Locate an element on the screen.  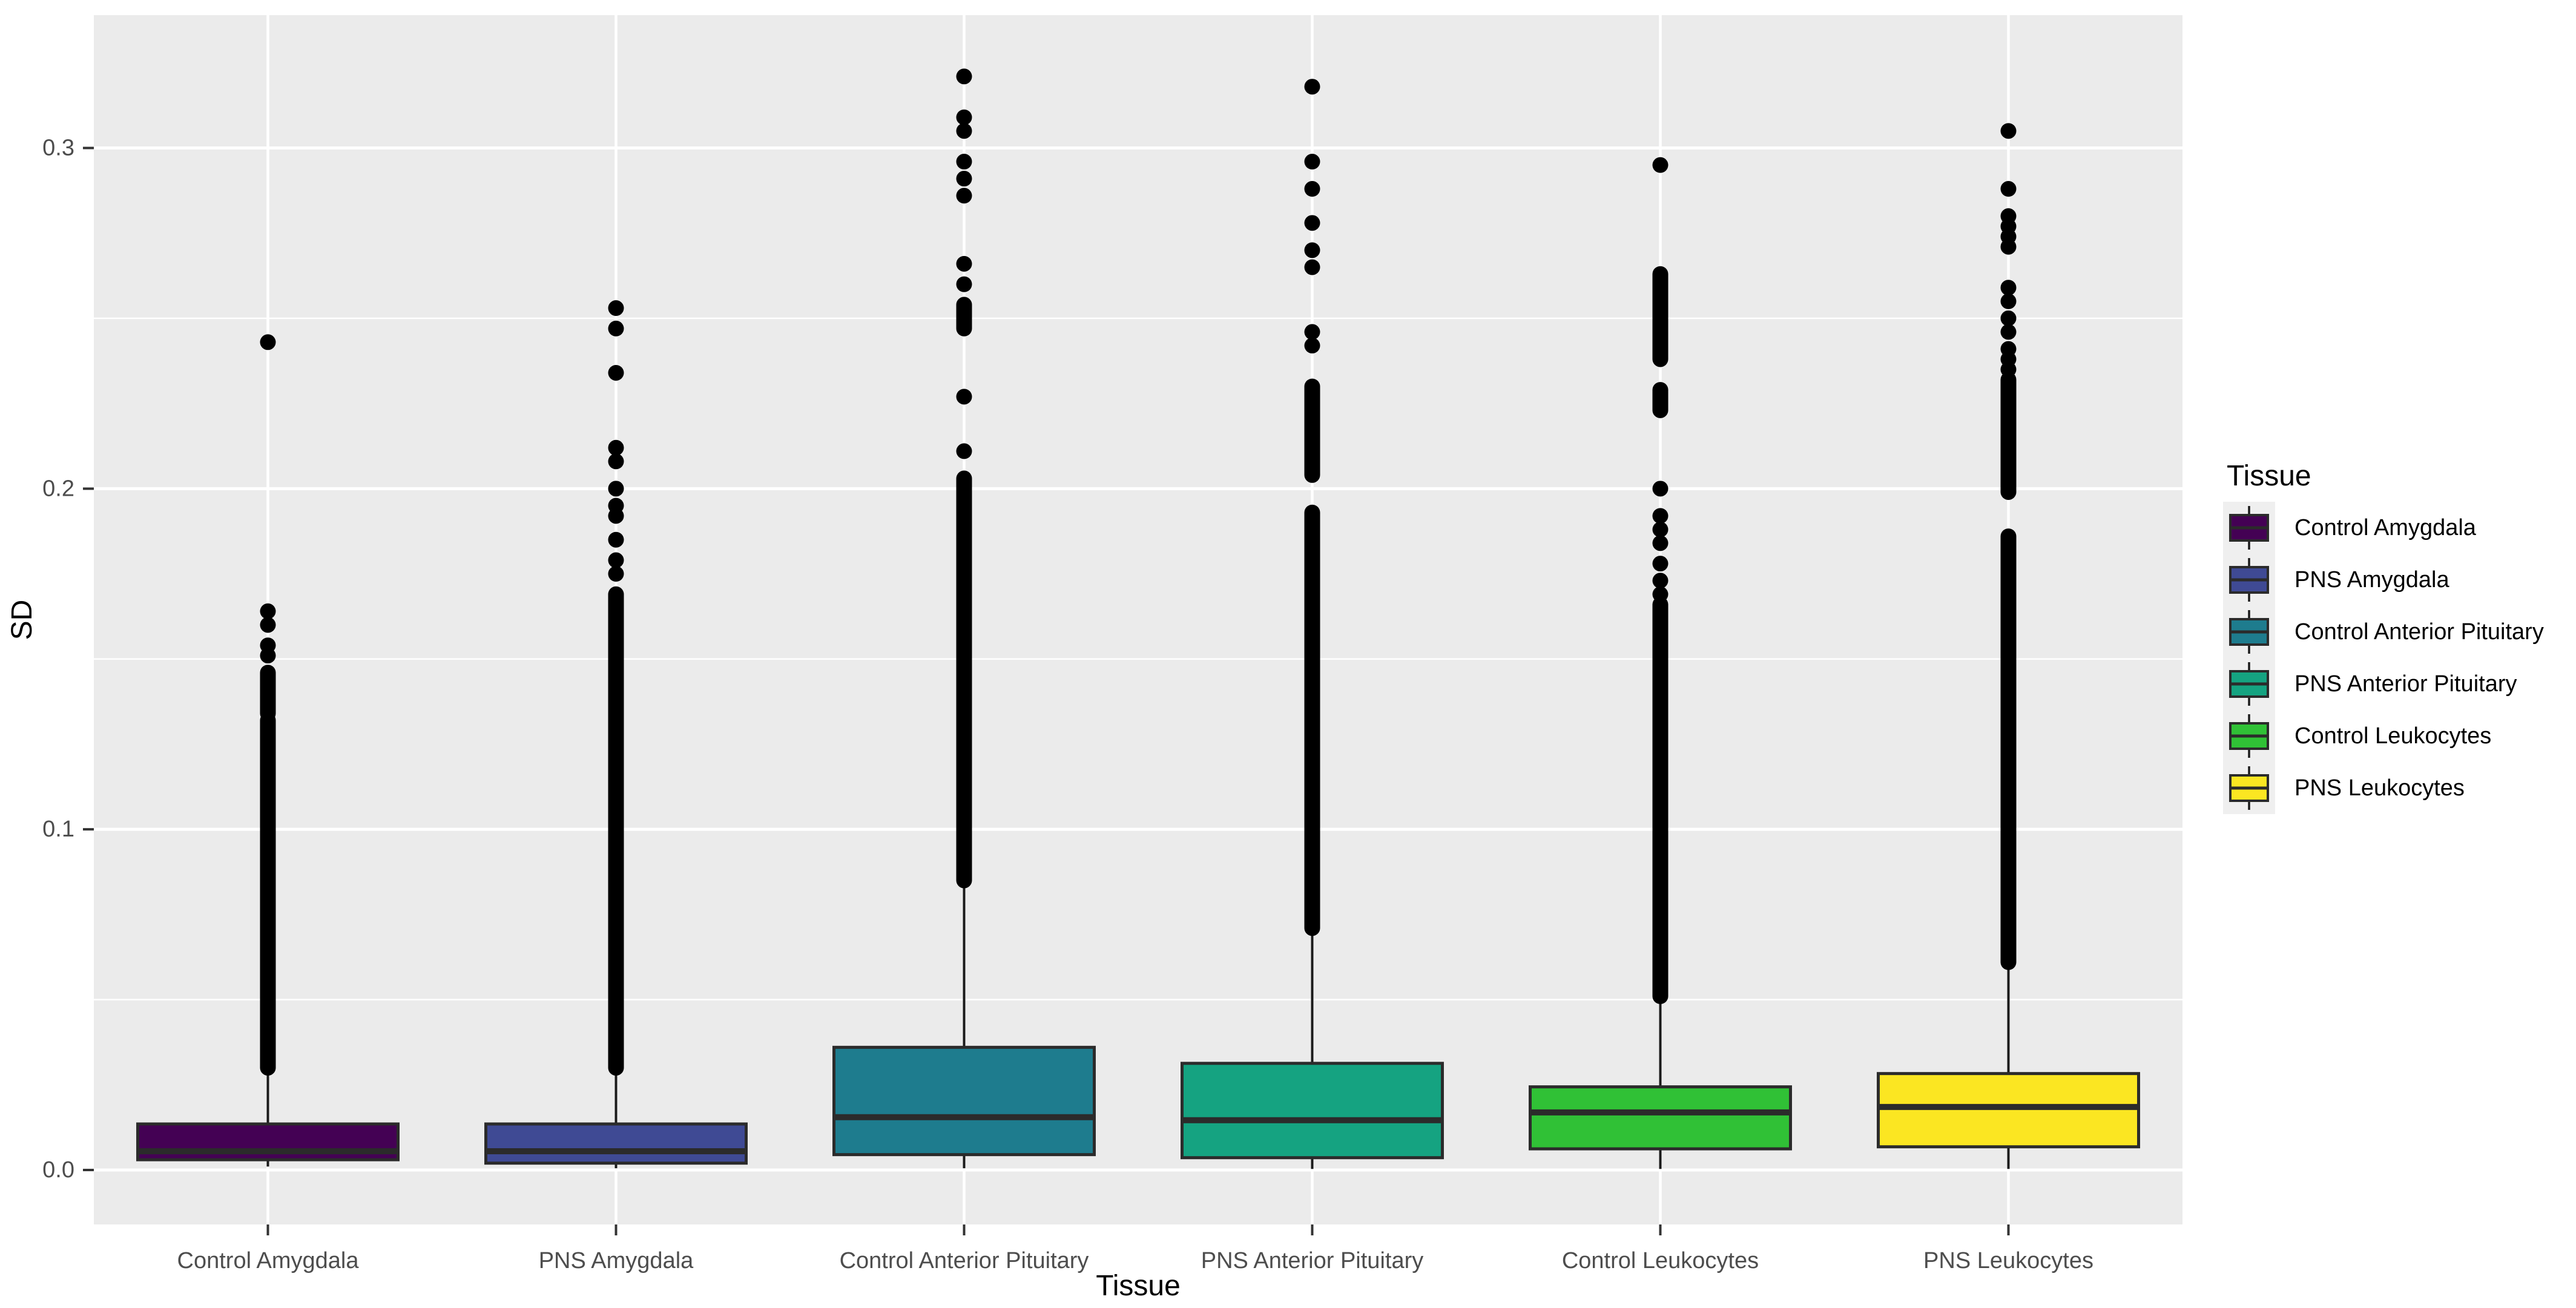
boxplot-pns-leukocytes is located at coordinates (2008, 646).